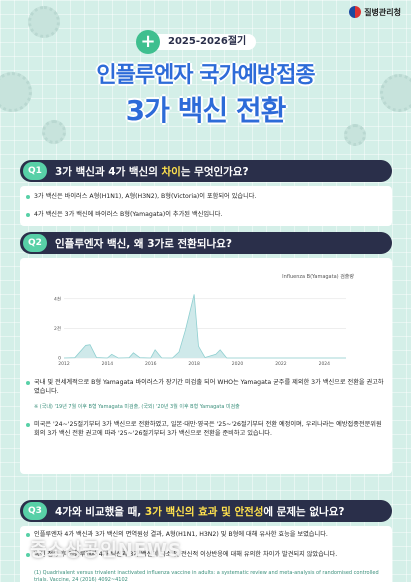  Describe the element at coordinates (194, 364) in the screenshot. I see `x-tick-label: 2018` at that location.